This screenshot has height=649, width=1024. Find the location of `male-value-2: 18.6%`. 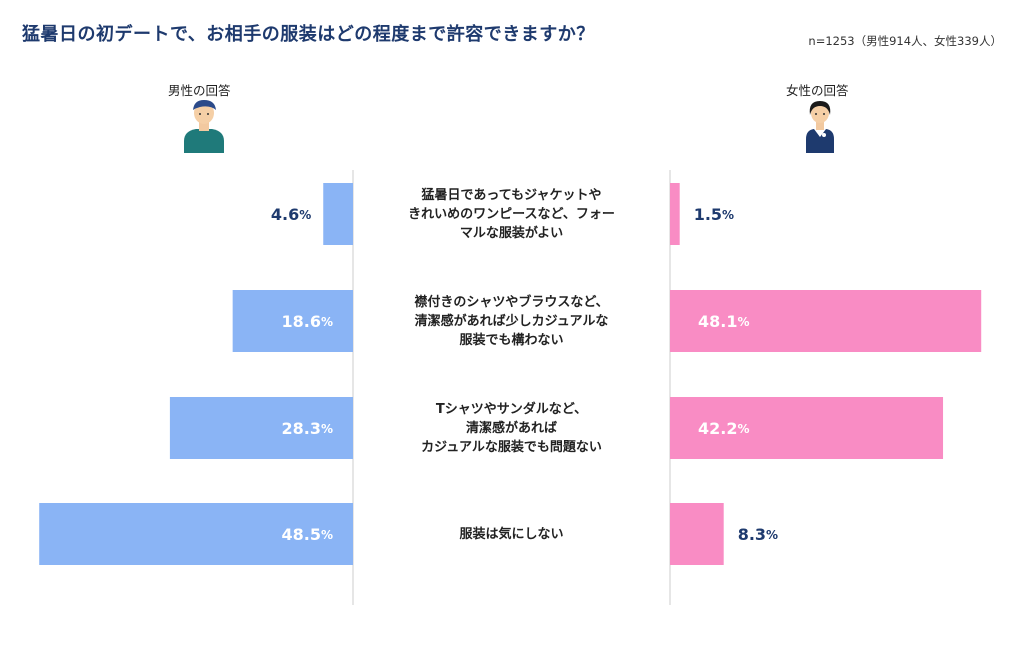

male-value-2: 18.6% is located at coordinates (307, 321).